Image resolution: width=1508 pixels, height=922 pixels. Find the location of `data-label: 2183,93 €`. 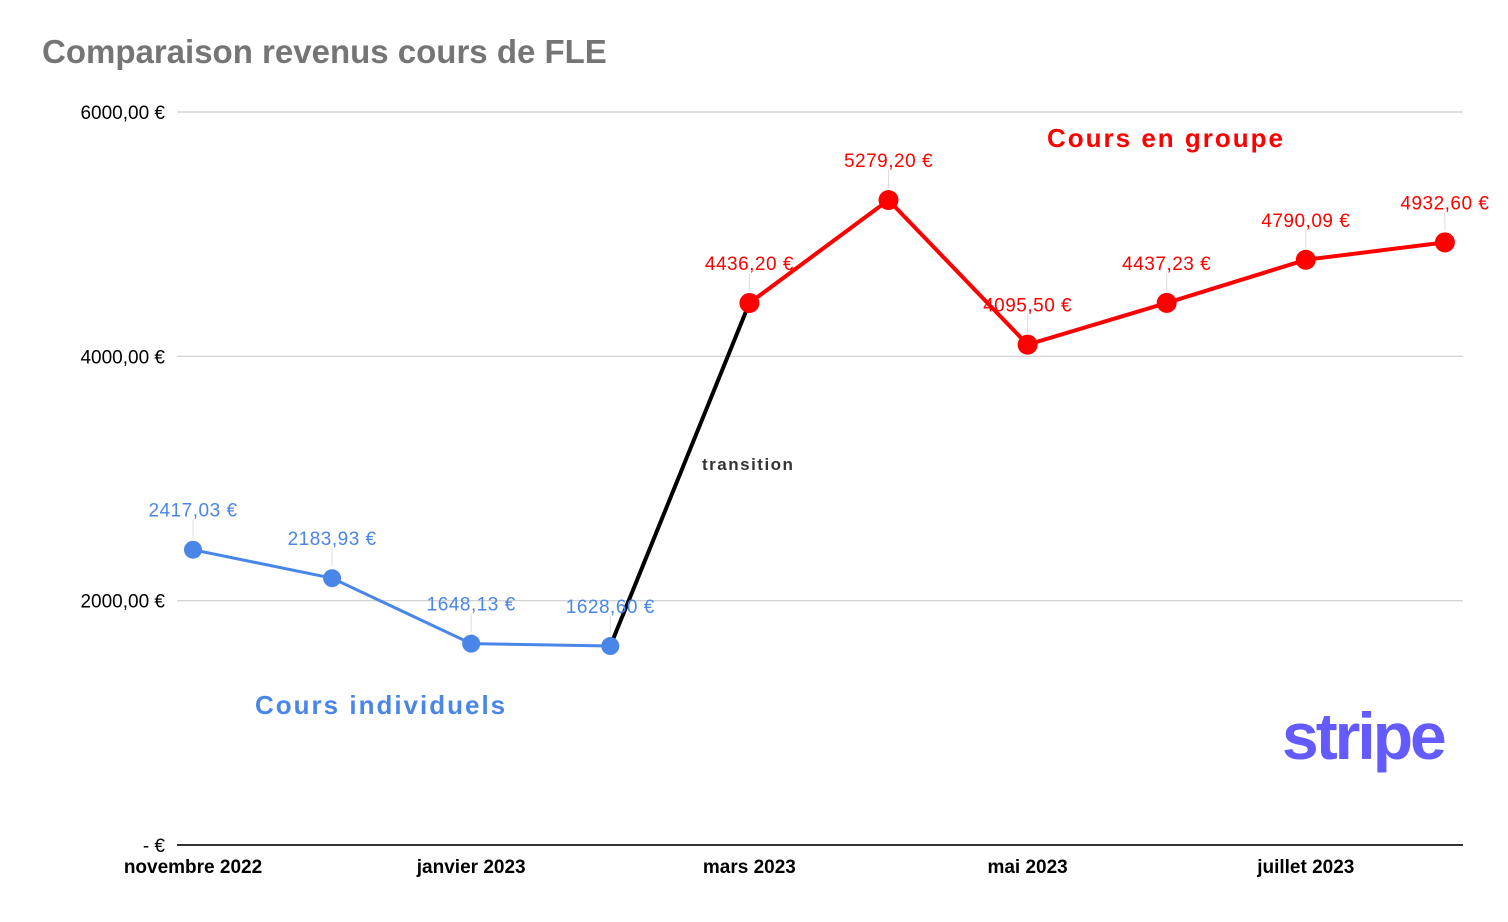

data-label: 2183,93 € is located at coordinates (332, 539).